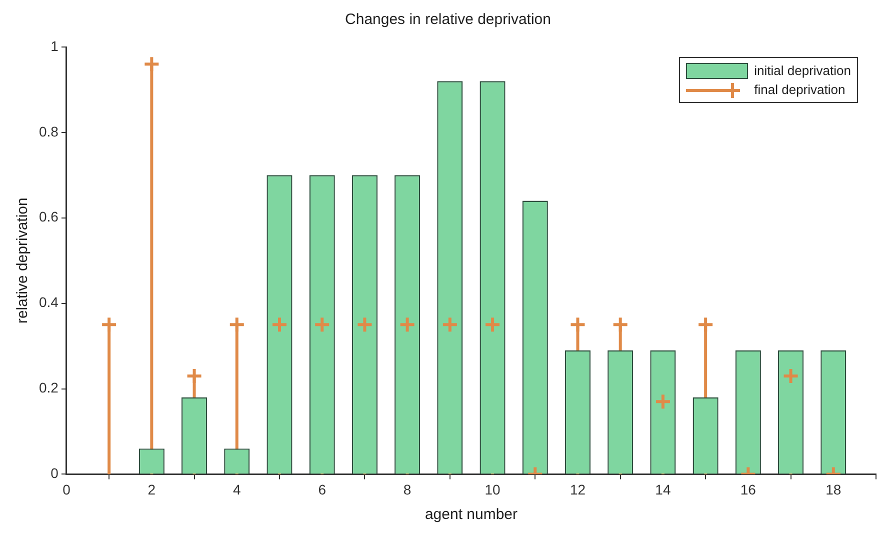 The height and width of the screenshot is (533, 886). What do you see at coordinates (48, 216) in the screenshot?
I see `y-tick-label: 0.6` at bounding box center [48, 216].